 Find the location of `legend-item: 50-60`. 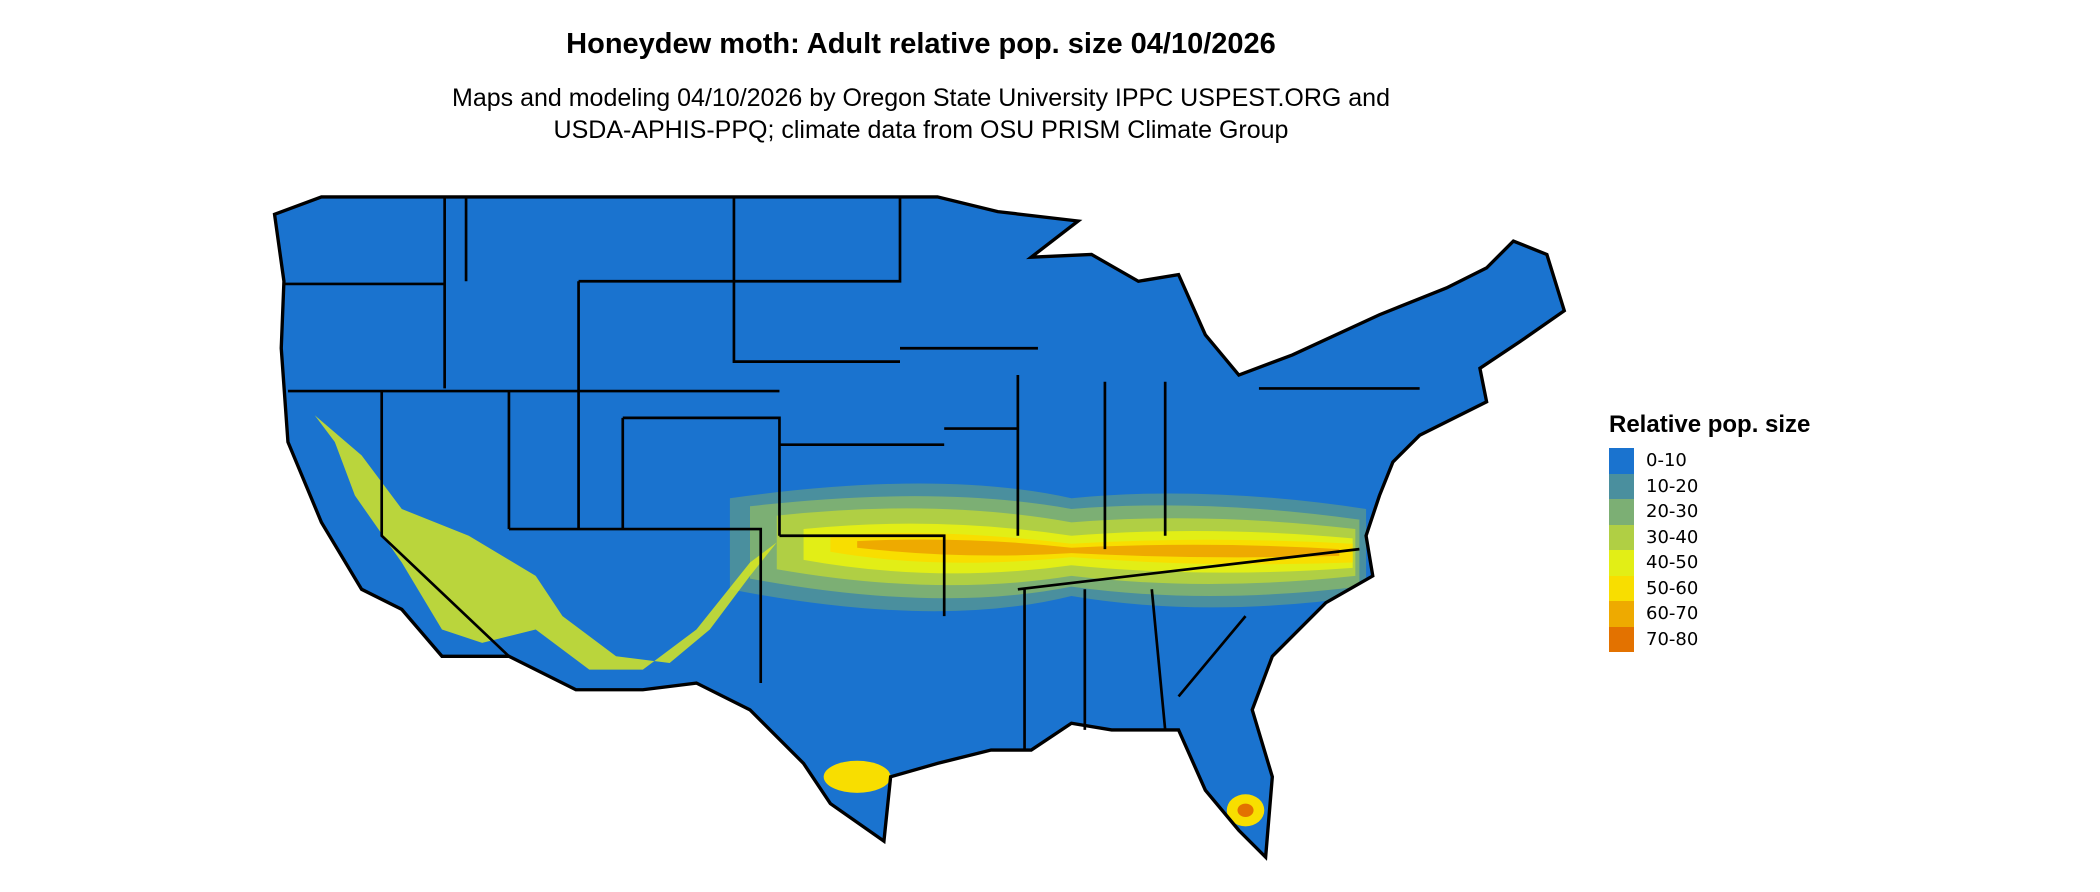

legend-item: 50-60 is located at coordinates (1654, 588).